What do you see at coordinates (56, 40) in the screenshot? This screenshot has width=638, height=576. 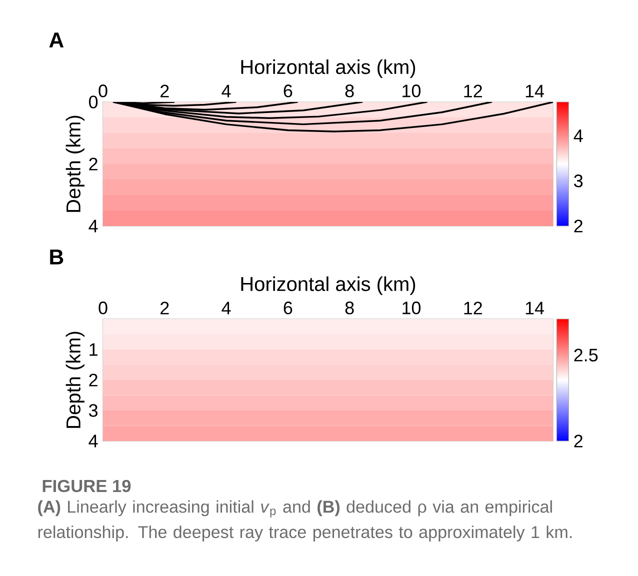 I see `chart-title: A` at bounding box center [56, 40].